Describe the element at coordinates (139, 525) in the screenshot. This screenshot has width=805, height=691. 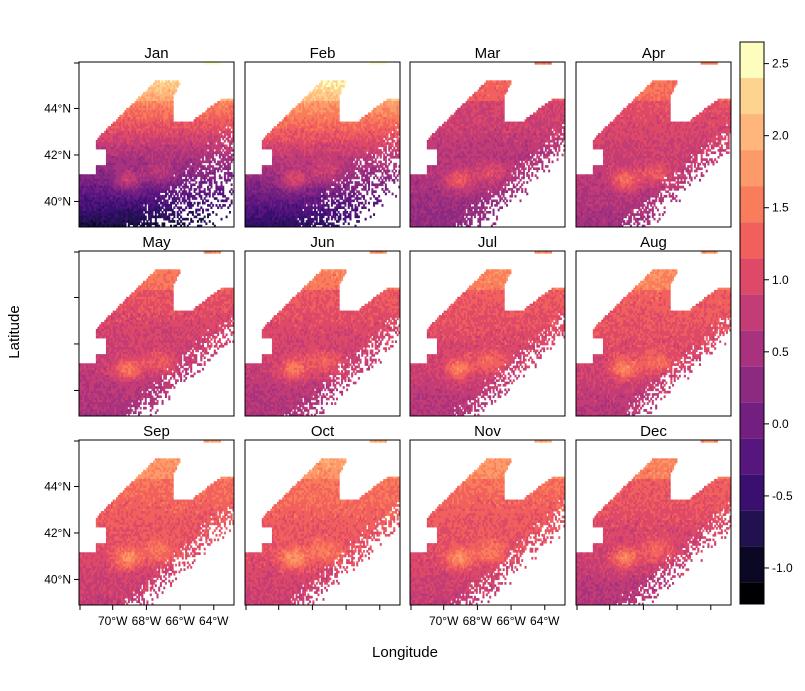
I see `panel-sep: Sep 44°N 42°N 40°N 70°W 68°W 66°W 64°W` at that location.